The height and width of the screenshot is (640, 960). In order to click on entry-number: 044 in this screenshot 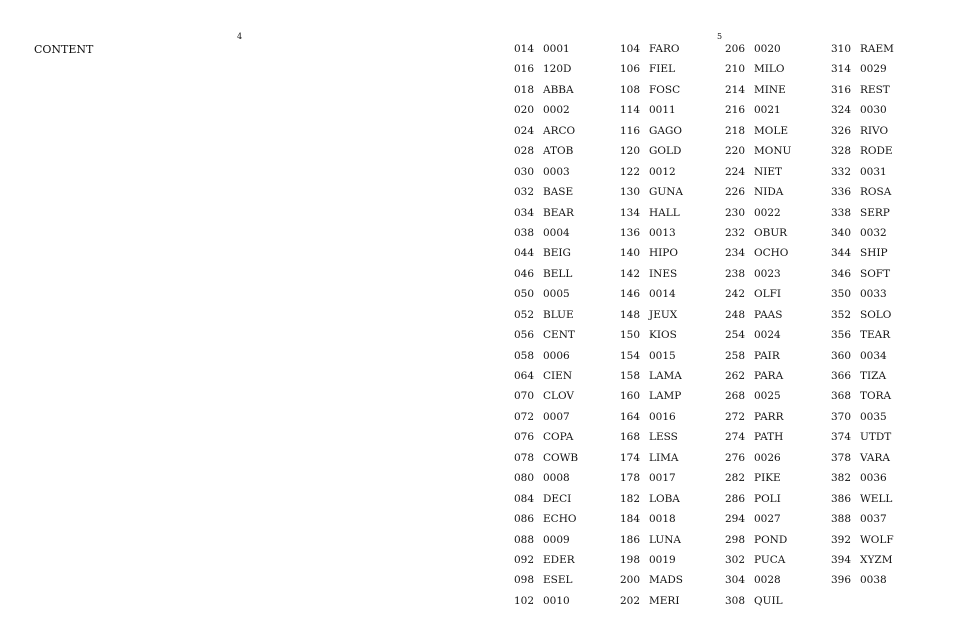, I will do `click(524, 253)`.